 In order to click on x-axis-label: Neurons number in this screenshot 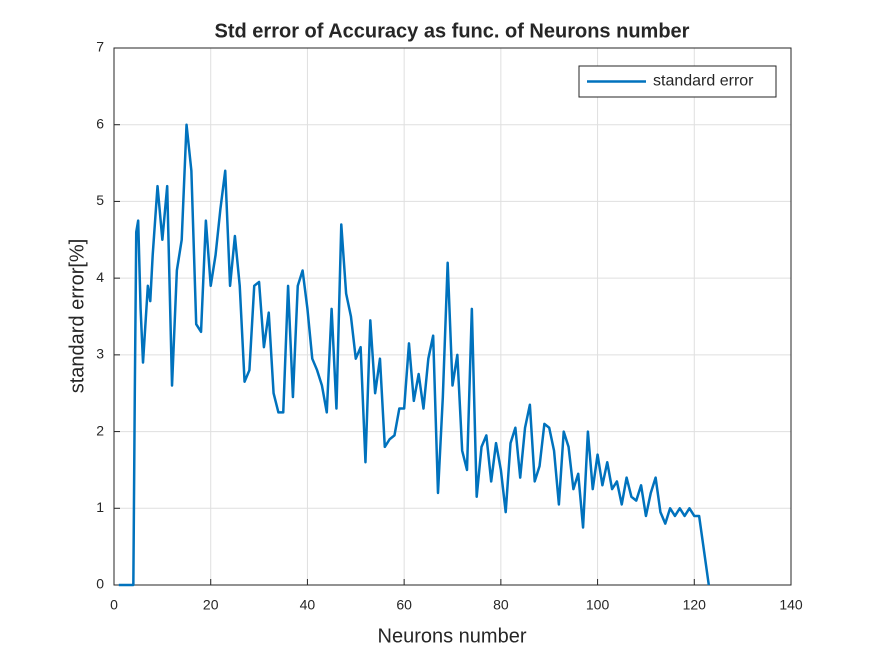, I will do `click(452, 636)`.